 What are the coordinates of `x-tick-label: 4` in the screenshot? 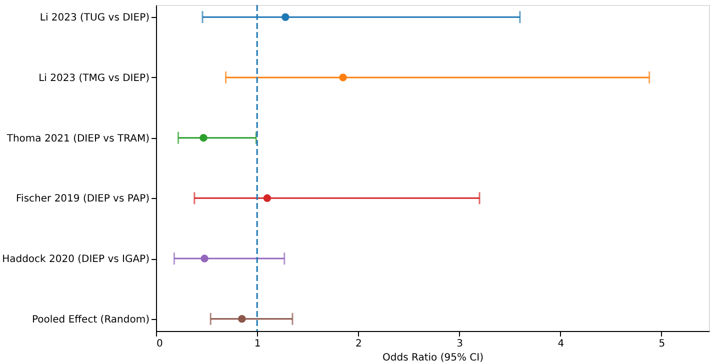 It's located at (561, 344).